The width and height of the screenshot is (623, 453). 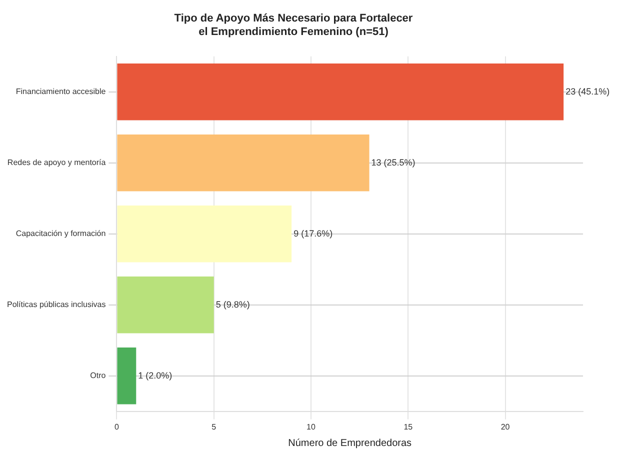 I want to click on data-label: 13 (25.5%), so click(x=393, y=162).